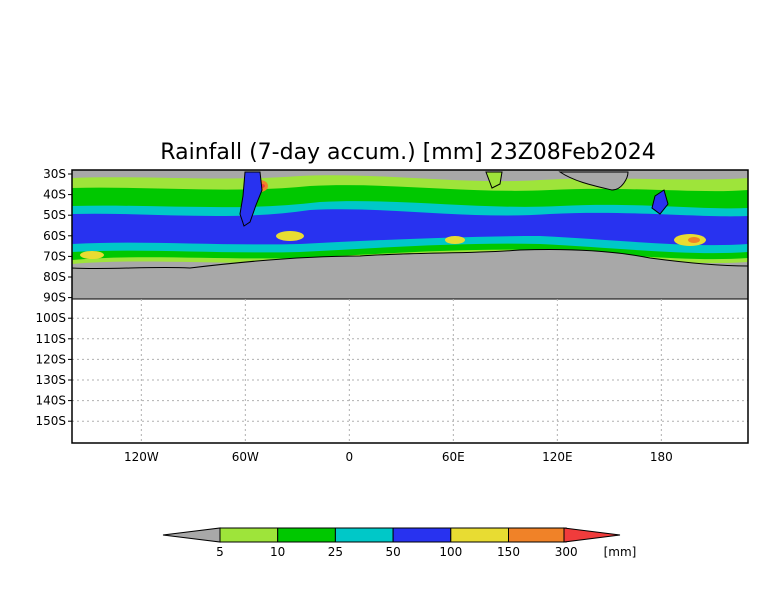 The image size is (784, 612). I want to click on latitude-tick-label: 140S, so click(50, 401).